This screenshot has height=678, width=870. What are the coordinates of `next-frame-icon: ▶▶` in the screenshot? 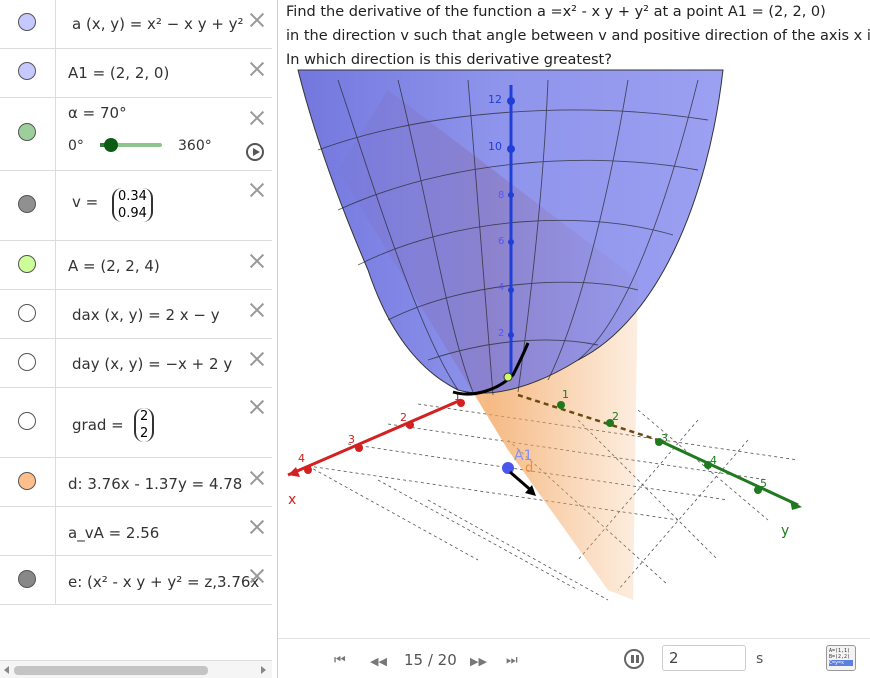 It's located at (478, 661).